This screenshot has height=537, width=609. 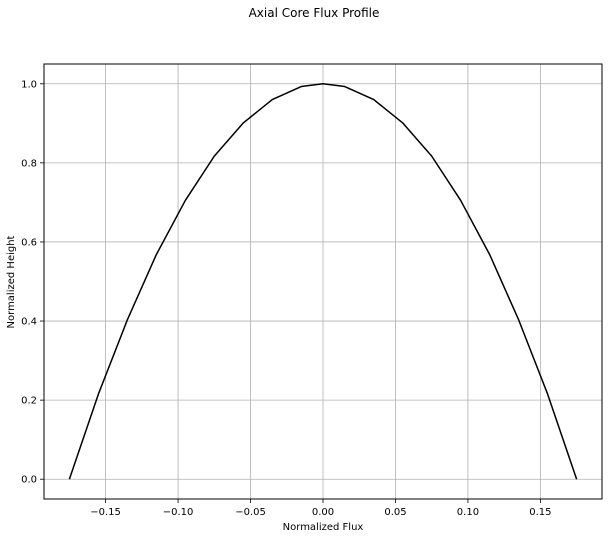 What do you see at coordinates (323, 512) in the screenshot?
I see `x-tick-label: 0.00` at bounding box center [323, 512].